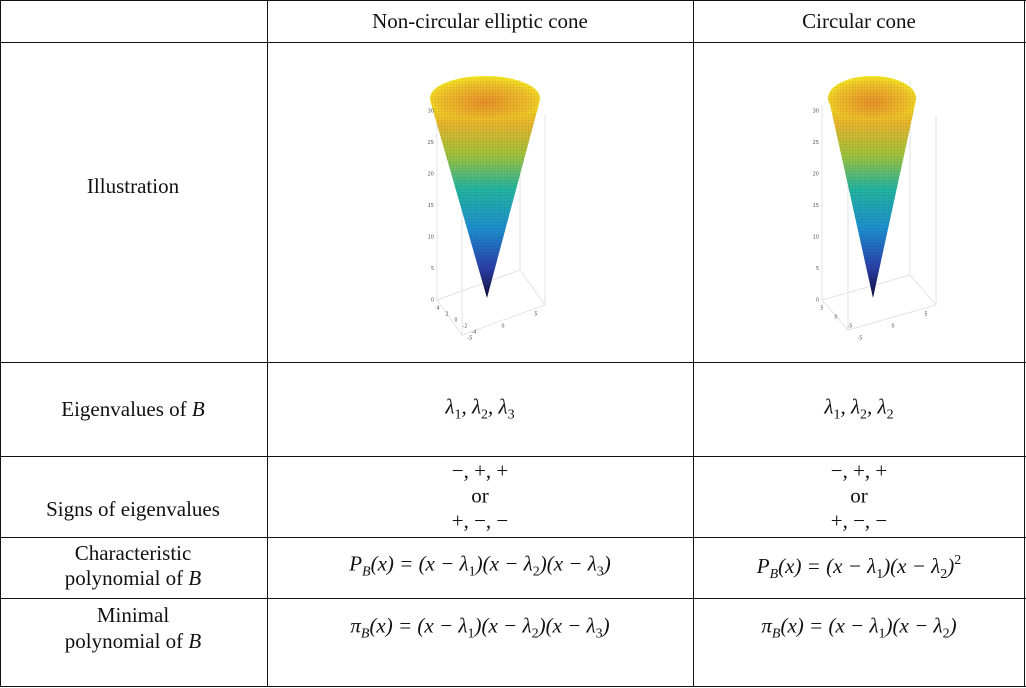 The width and height of the screenshot is (1026, 688). What do you see at coordinates (133, 553) in the screenshot?
I see `text-line: Characteristic` at bounding box center [133, 553].